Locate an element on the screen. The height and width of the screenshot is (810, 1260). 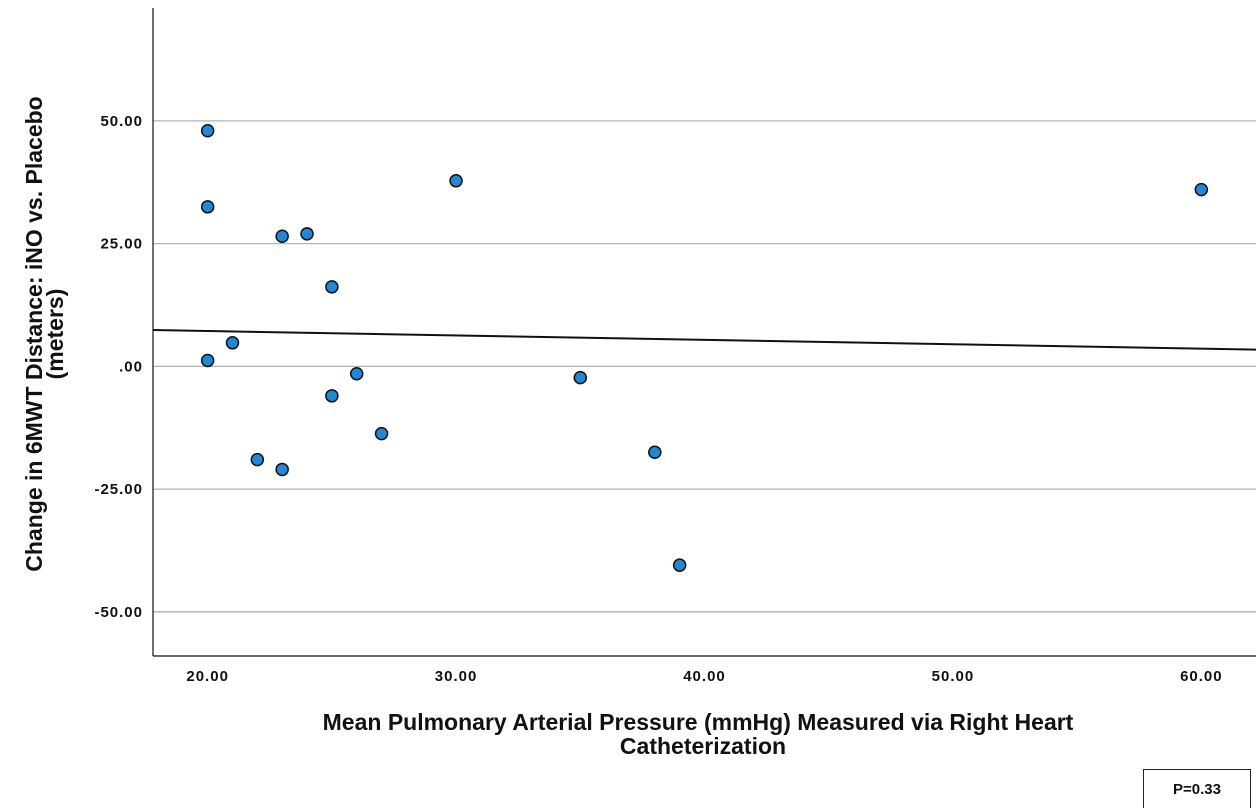
y-axis-title-line-2: (meters) is located at coordinates (55, 334).